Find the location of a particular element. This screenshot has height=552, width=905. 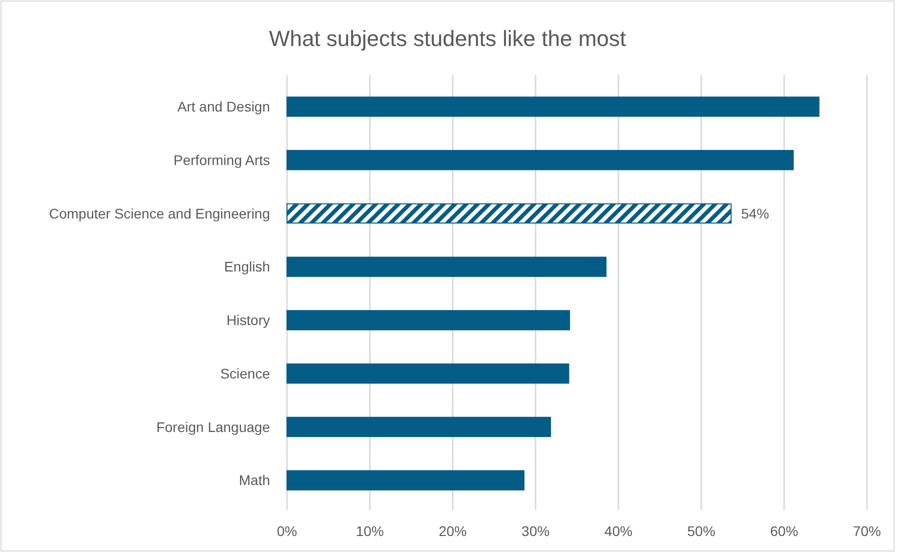

x-tick-label: 0% is located at coordinates (287, 531).